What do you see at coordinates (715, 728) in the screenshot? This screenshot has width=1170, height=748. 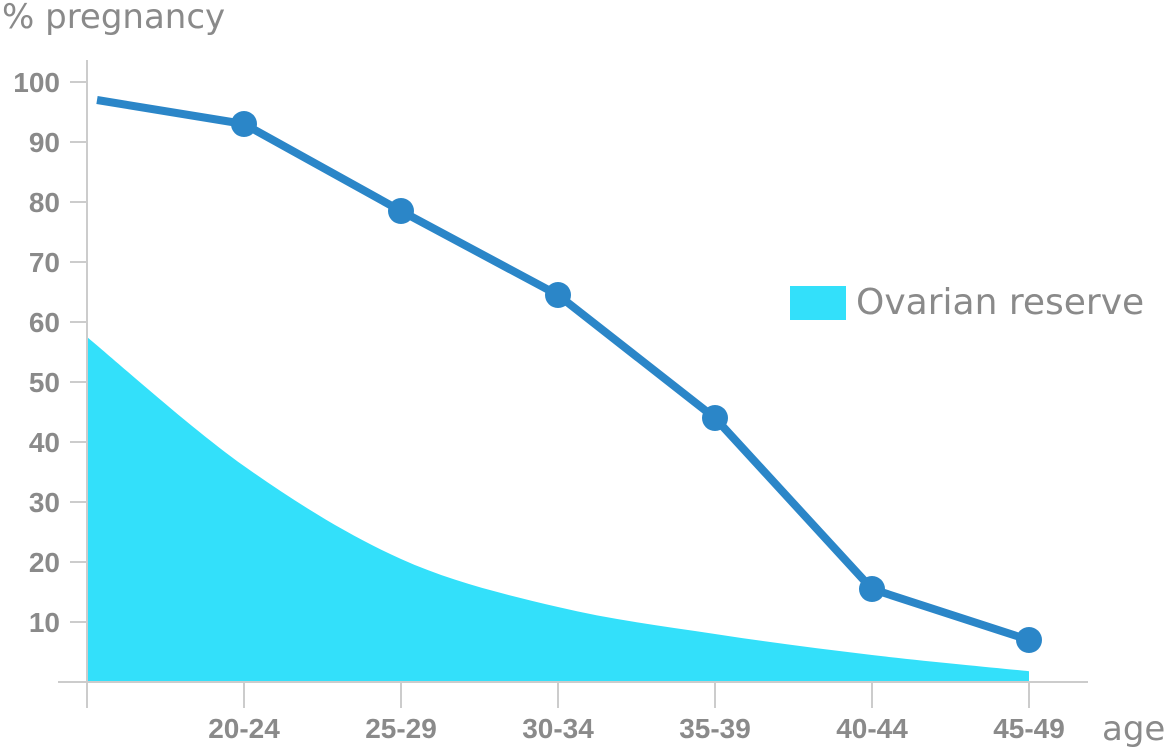 I see `x-tick-label-35-39: 35-39` at bounding box center [715, 728].